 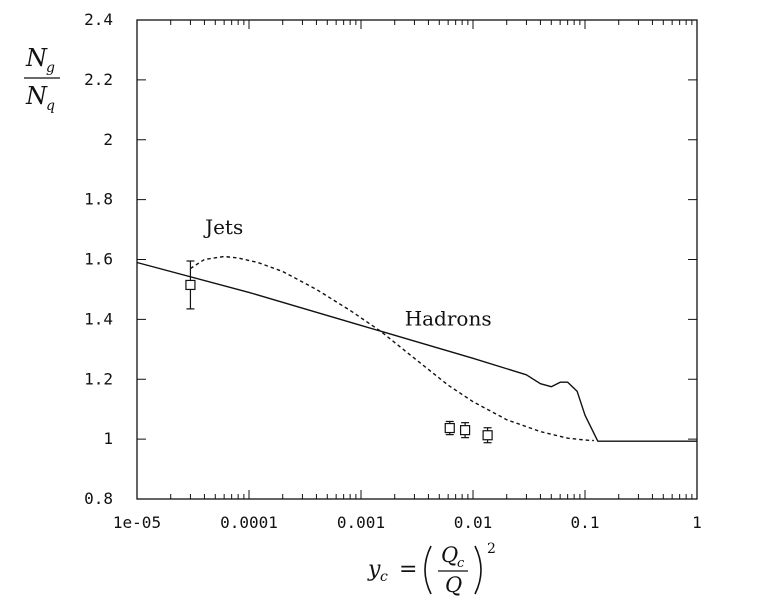 What do you see at coordinates (223, 227) in the screenshot?
I see `annotation-jets: Jets` at bounding box center [223, 227].